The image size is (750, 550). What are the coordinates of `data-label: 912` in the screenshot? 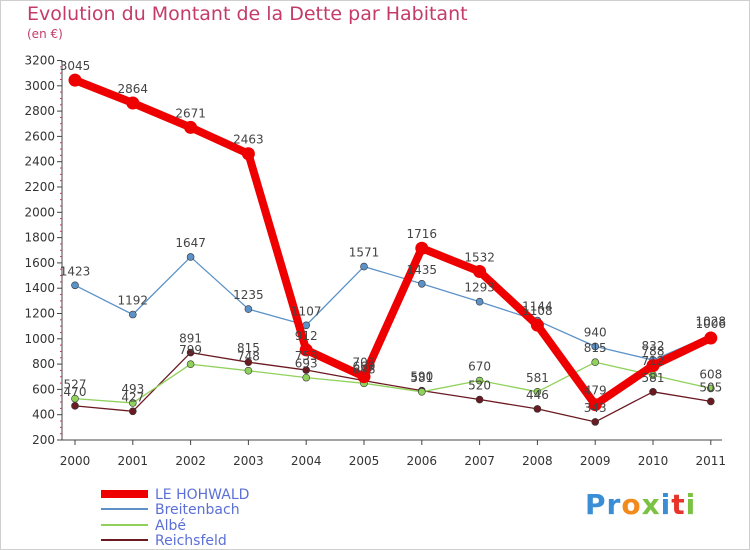 It's located at (306, 336).